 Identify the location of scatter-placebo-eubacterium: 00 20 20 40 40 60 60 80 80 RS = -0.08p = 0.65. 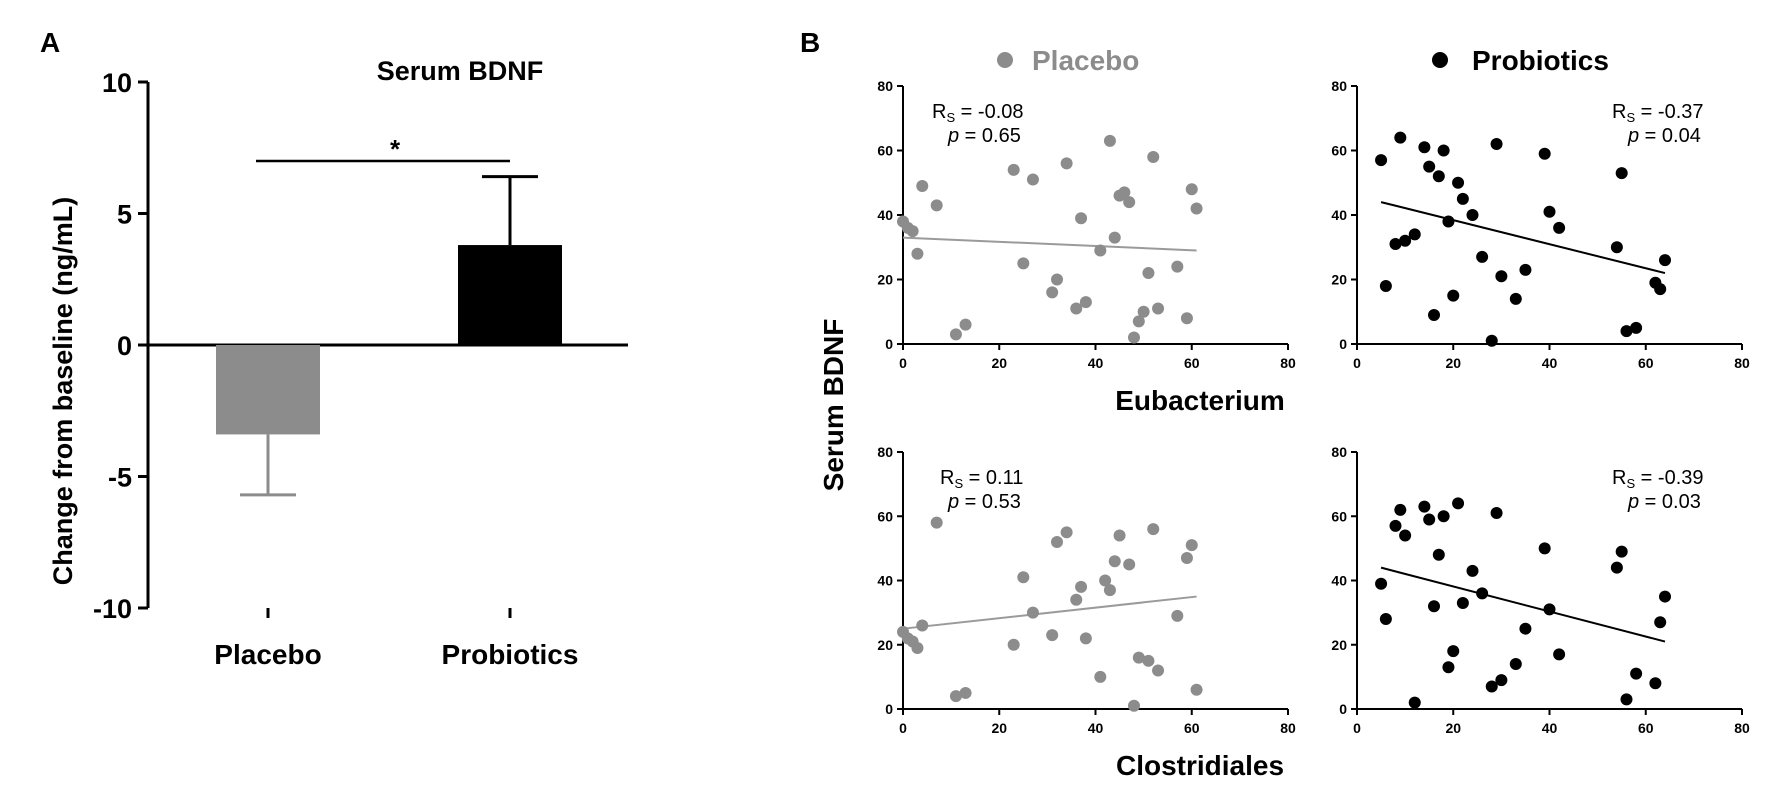
(1086, 224).